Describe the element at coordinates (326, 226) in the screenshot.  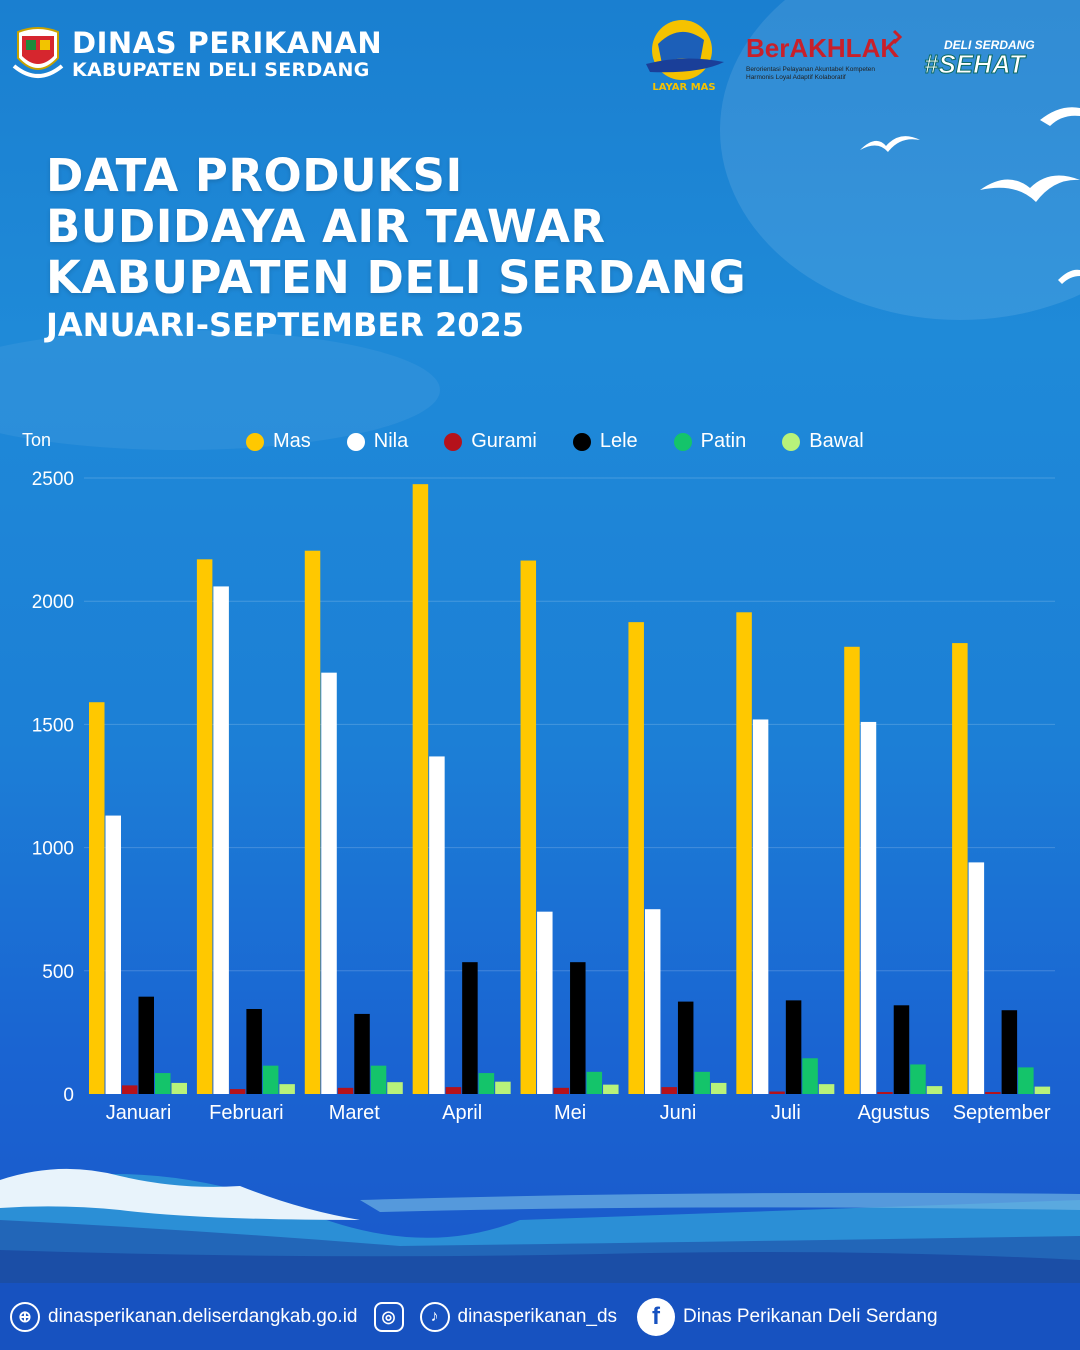
I see `title-line: BUDIDAYA AIR TAWAR` at that location.